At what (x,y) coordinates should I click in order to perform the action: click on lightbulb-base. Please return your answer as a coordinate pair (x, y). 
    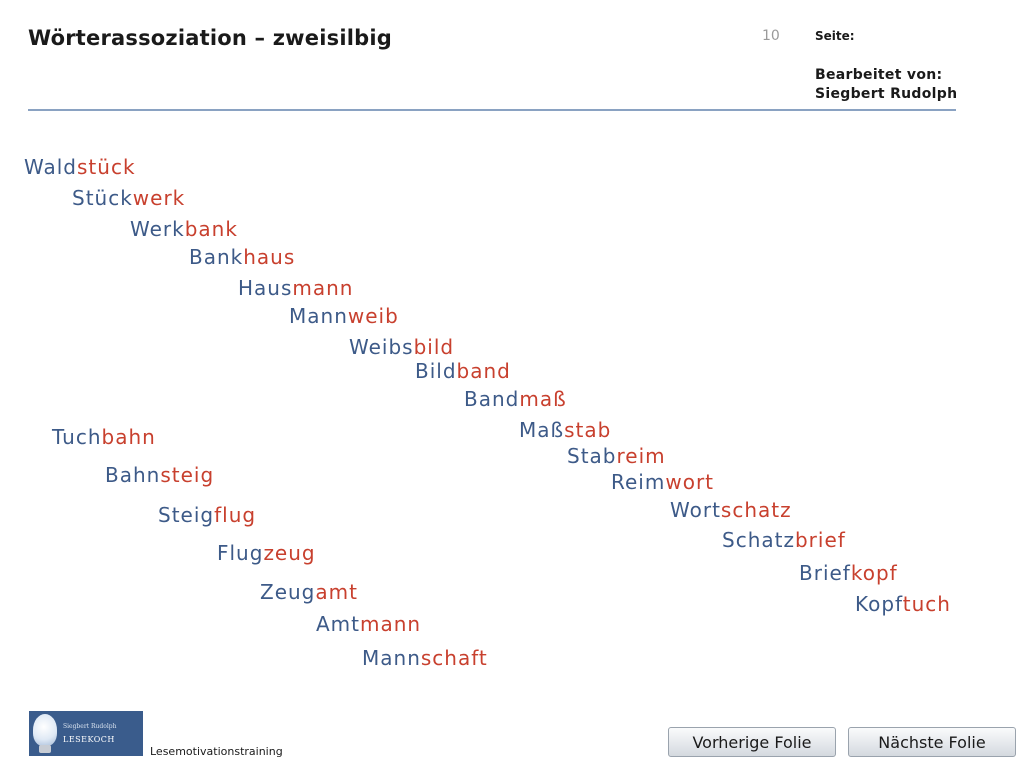
    Looking at the image, I should click on (45, 749).